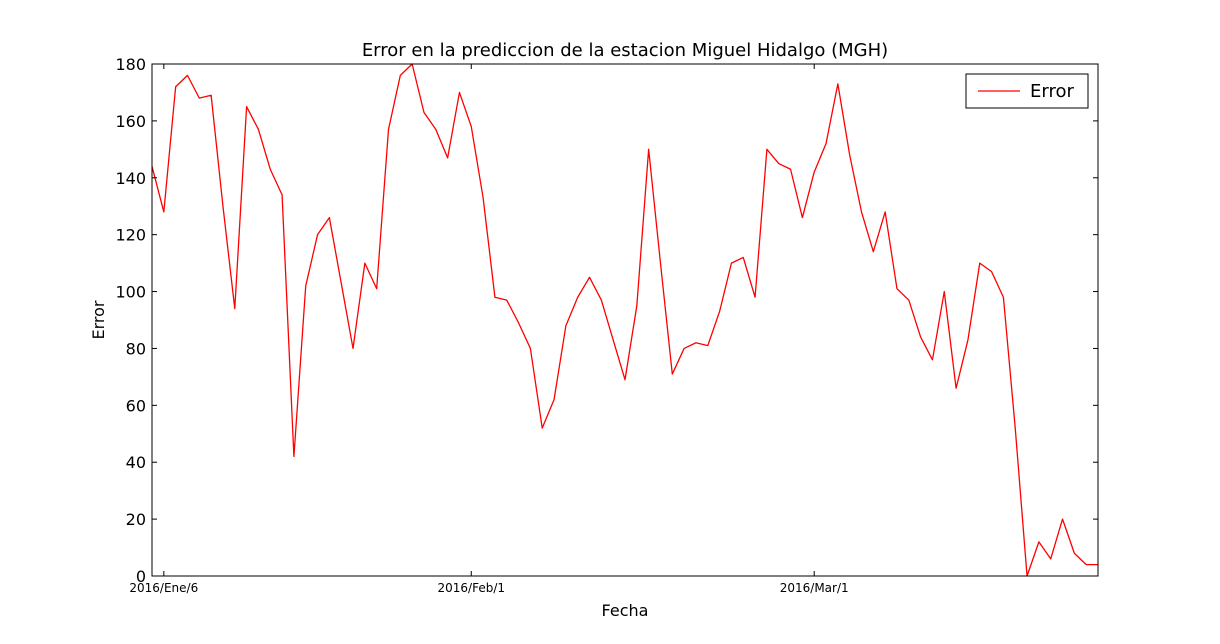 This screenshot has height=644, width=1220. What do you see at coordinates (136, 405) in the screenshot?
I see `y-tick-label: 60` at bounding box center [136, 405].